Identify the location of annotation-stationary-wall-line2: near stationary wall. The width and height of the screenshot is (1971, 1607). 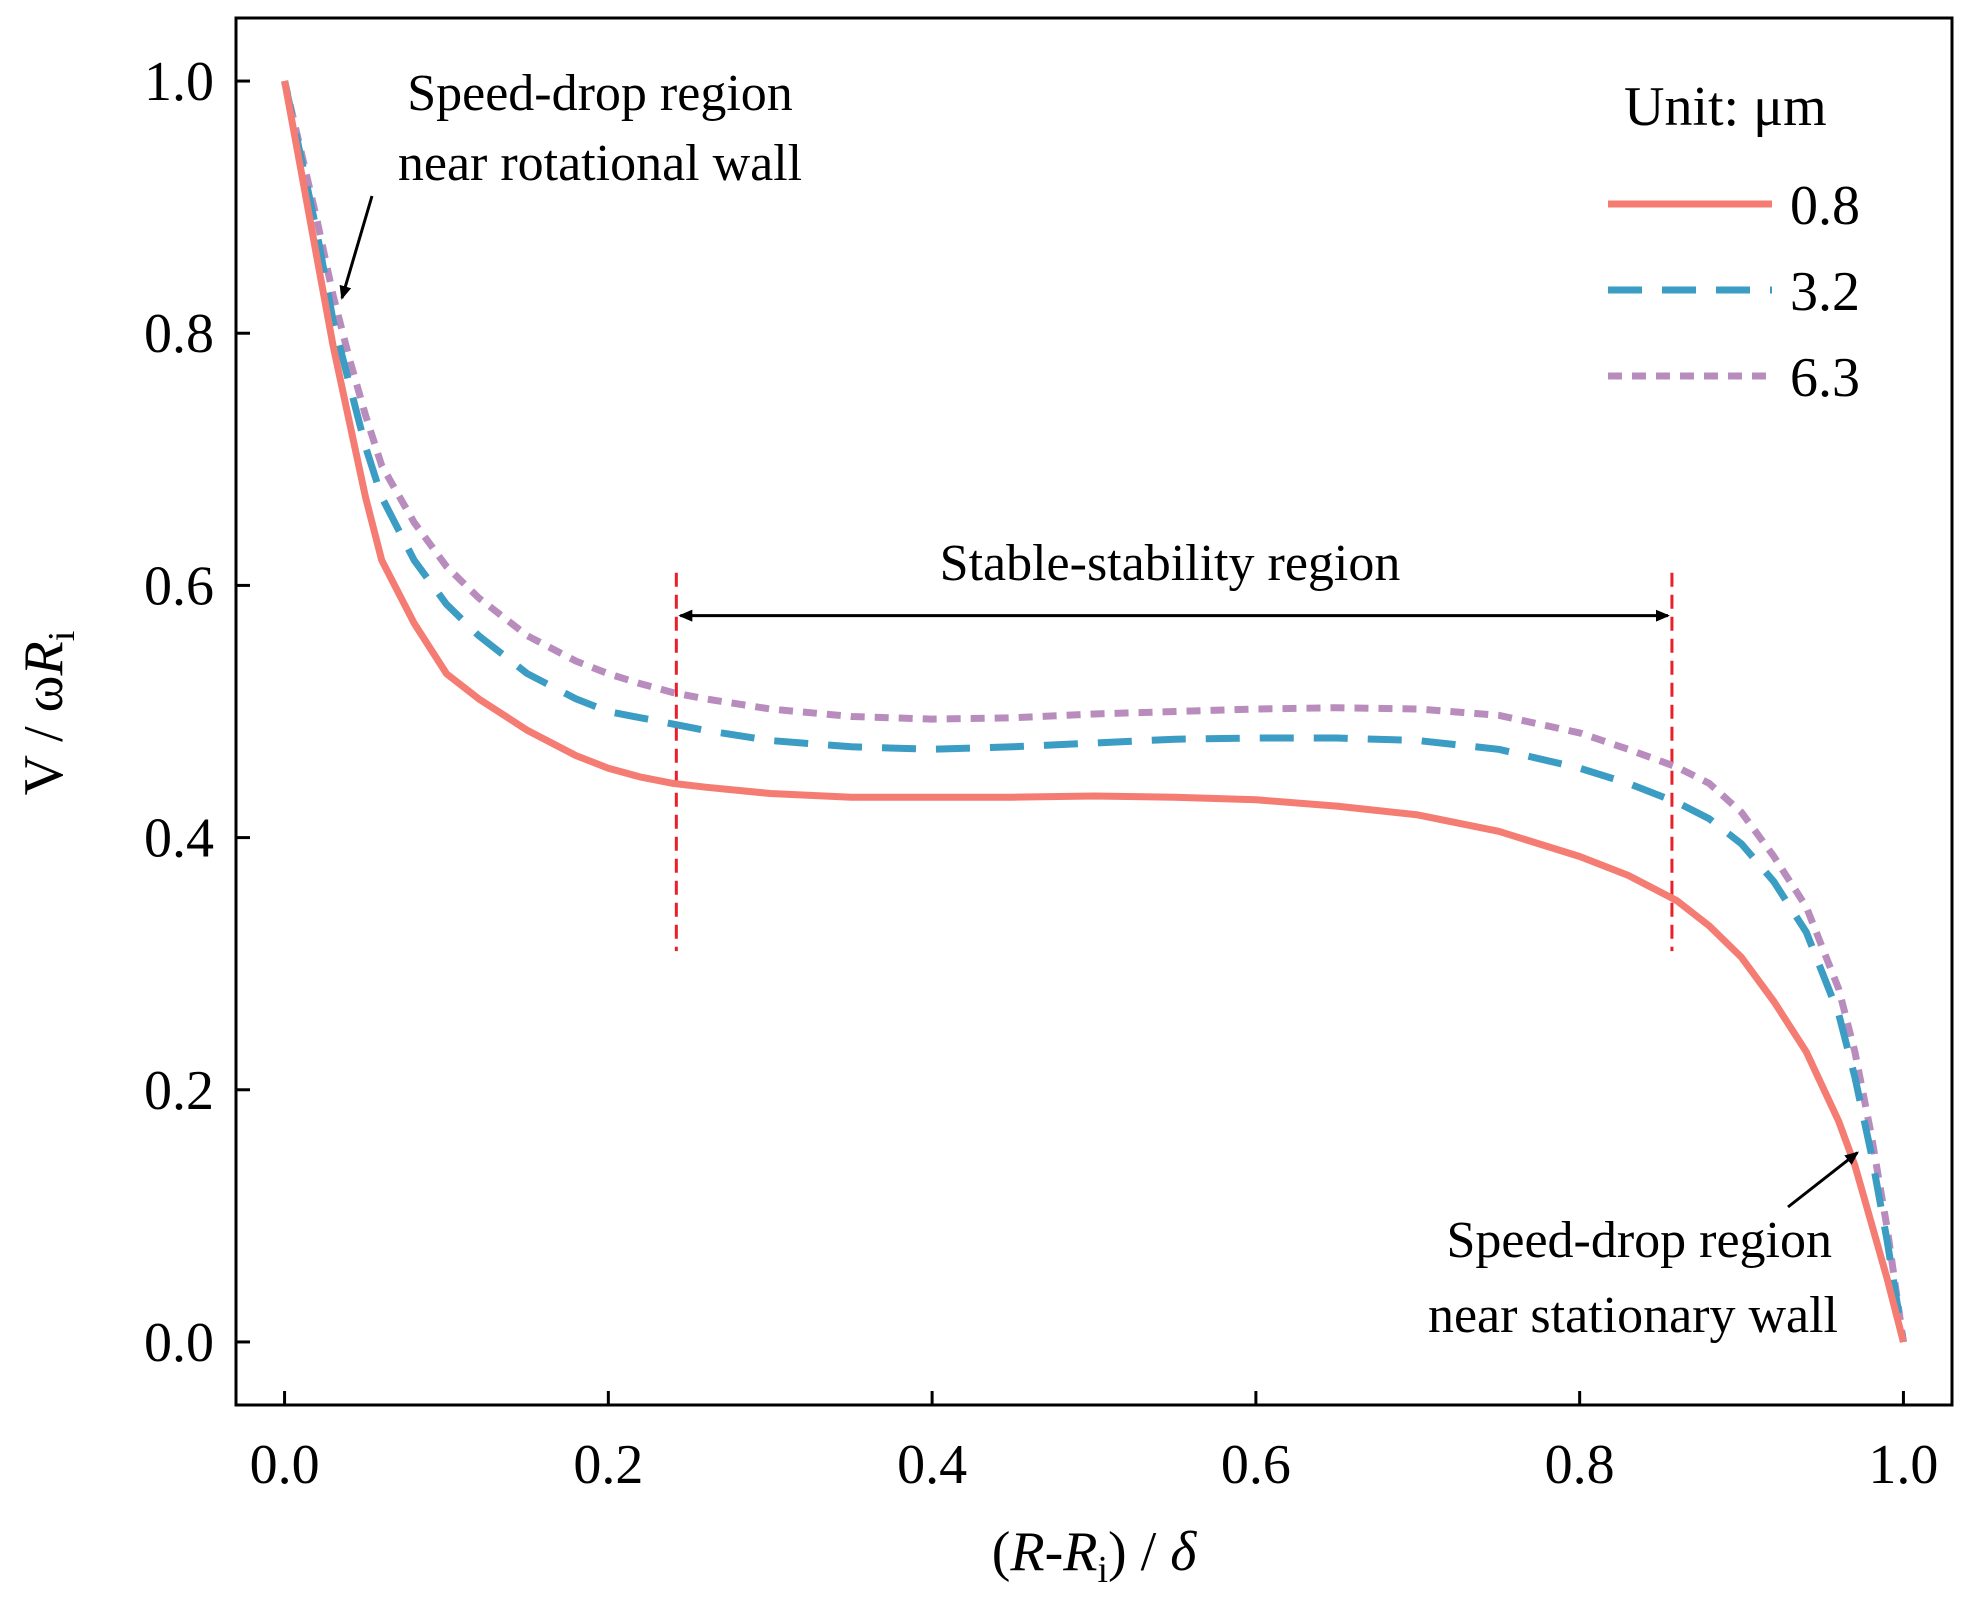
(1633, 1315).